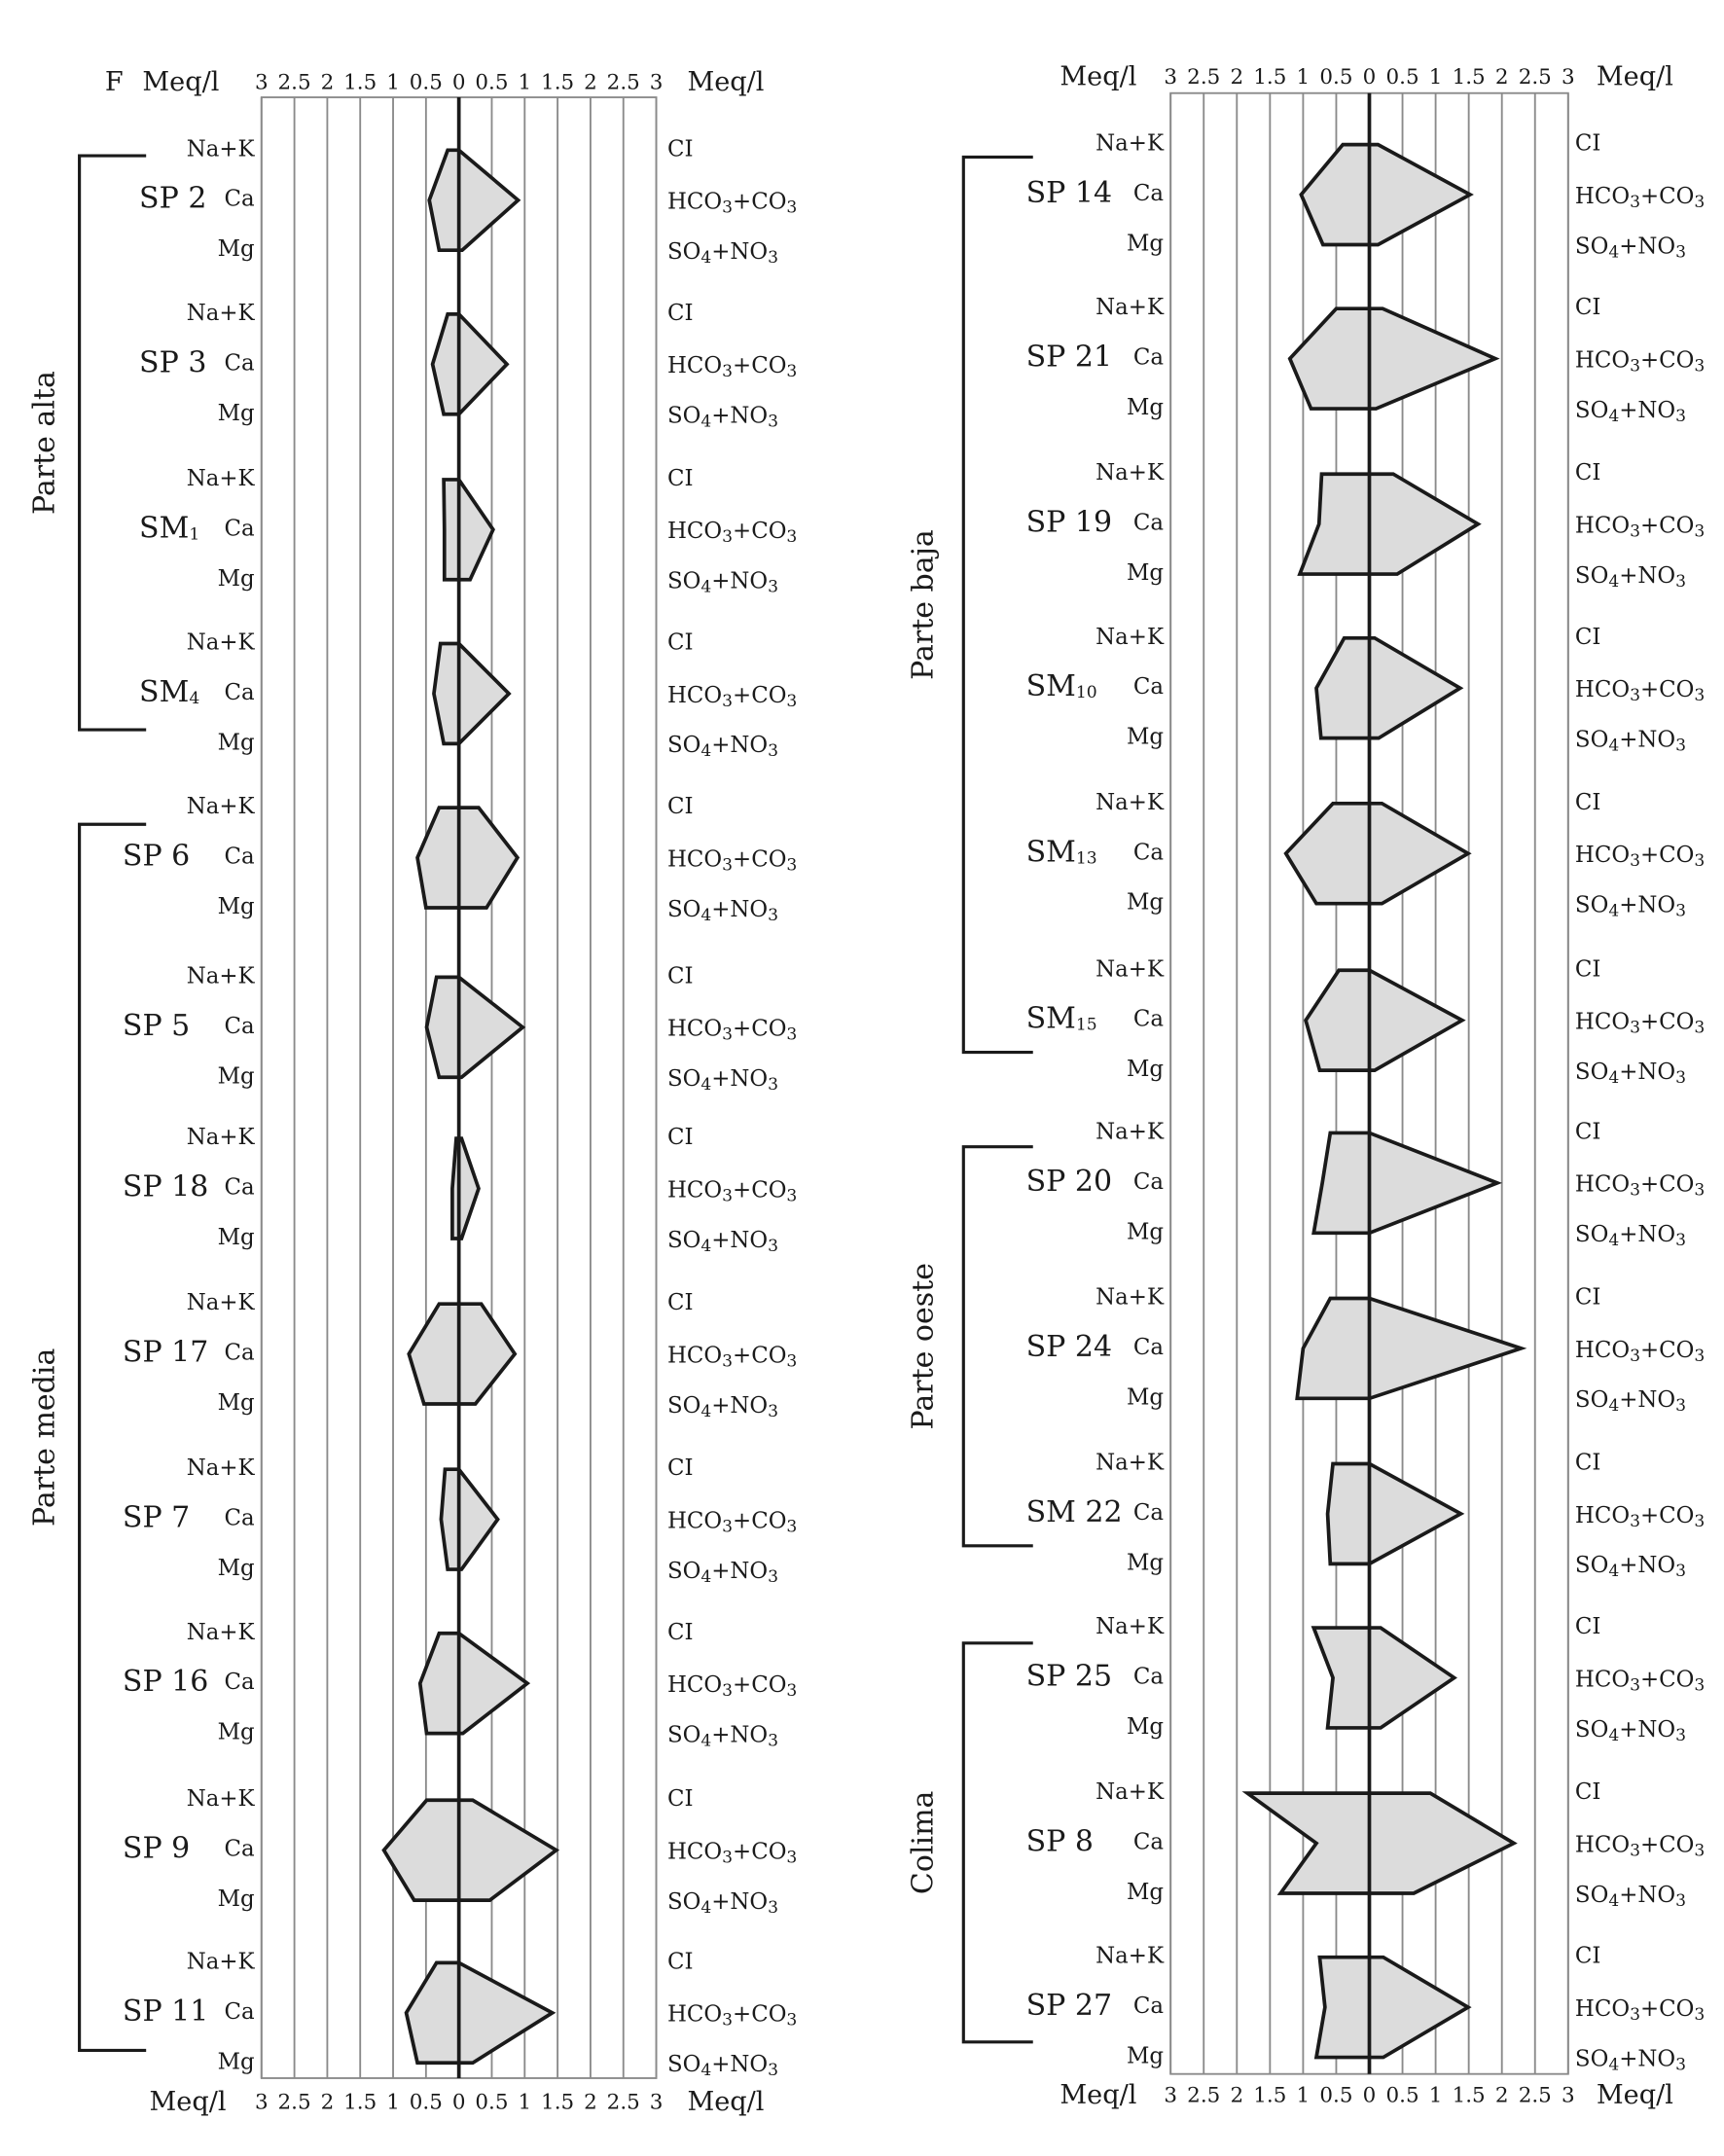 The height and width of the screenshot is (2156, 1724). Describe the element at coordinates (725, 82) in the screenshot. I see `units-label-top-right: Meq/l` at that location.